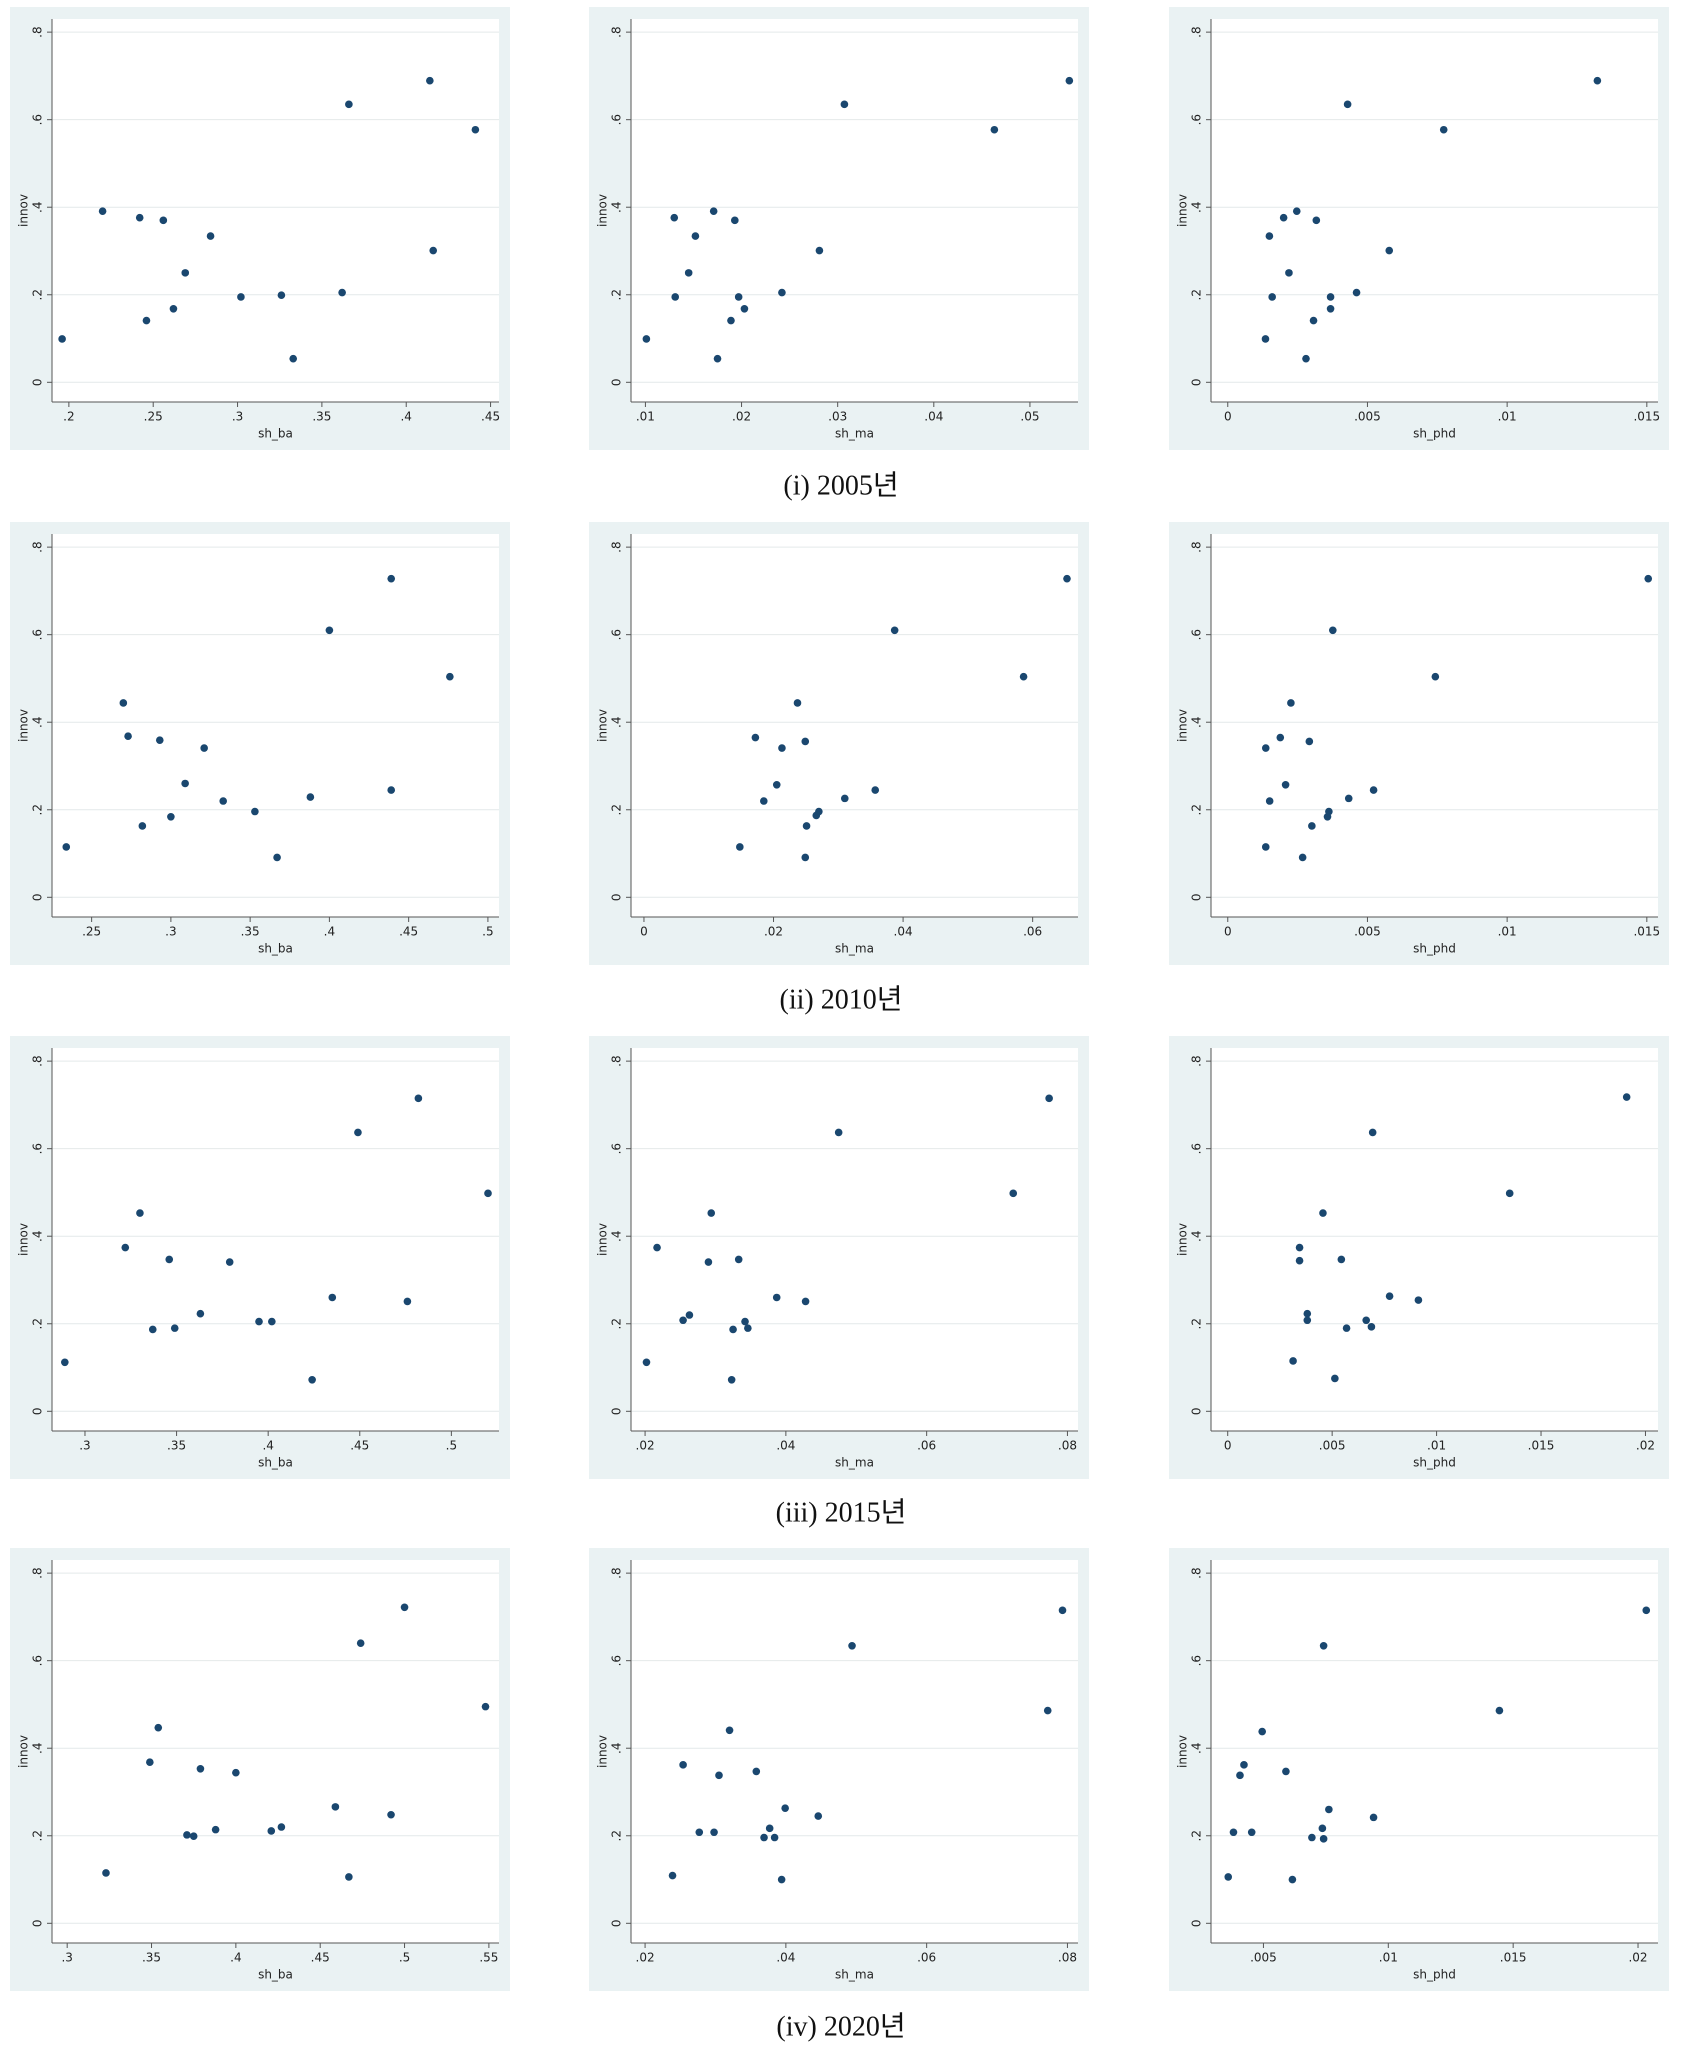  Describe the element at coordinates (320, 1958) in the screenshot. I see `x-tick-label: .45` at that location.